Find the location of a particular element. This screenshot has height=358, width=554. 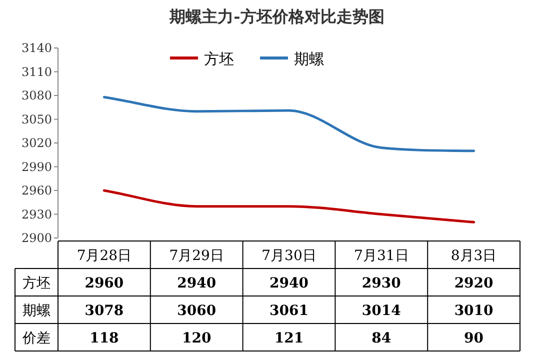

y-tick-label: 3020 is located at coordinates (36, 143).